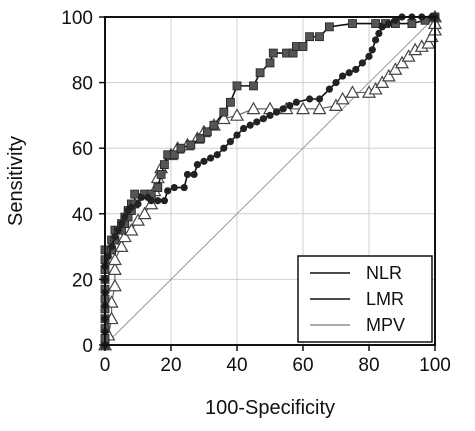 This screenshot has height=431, width=475. I want to click on x-tick-label: 60, so click(302, 365).